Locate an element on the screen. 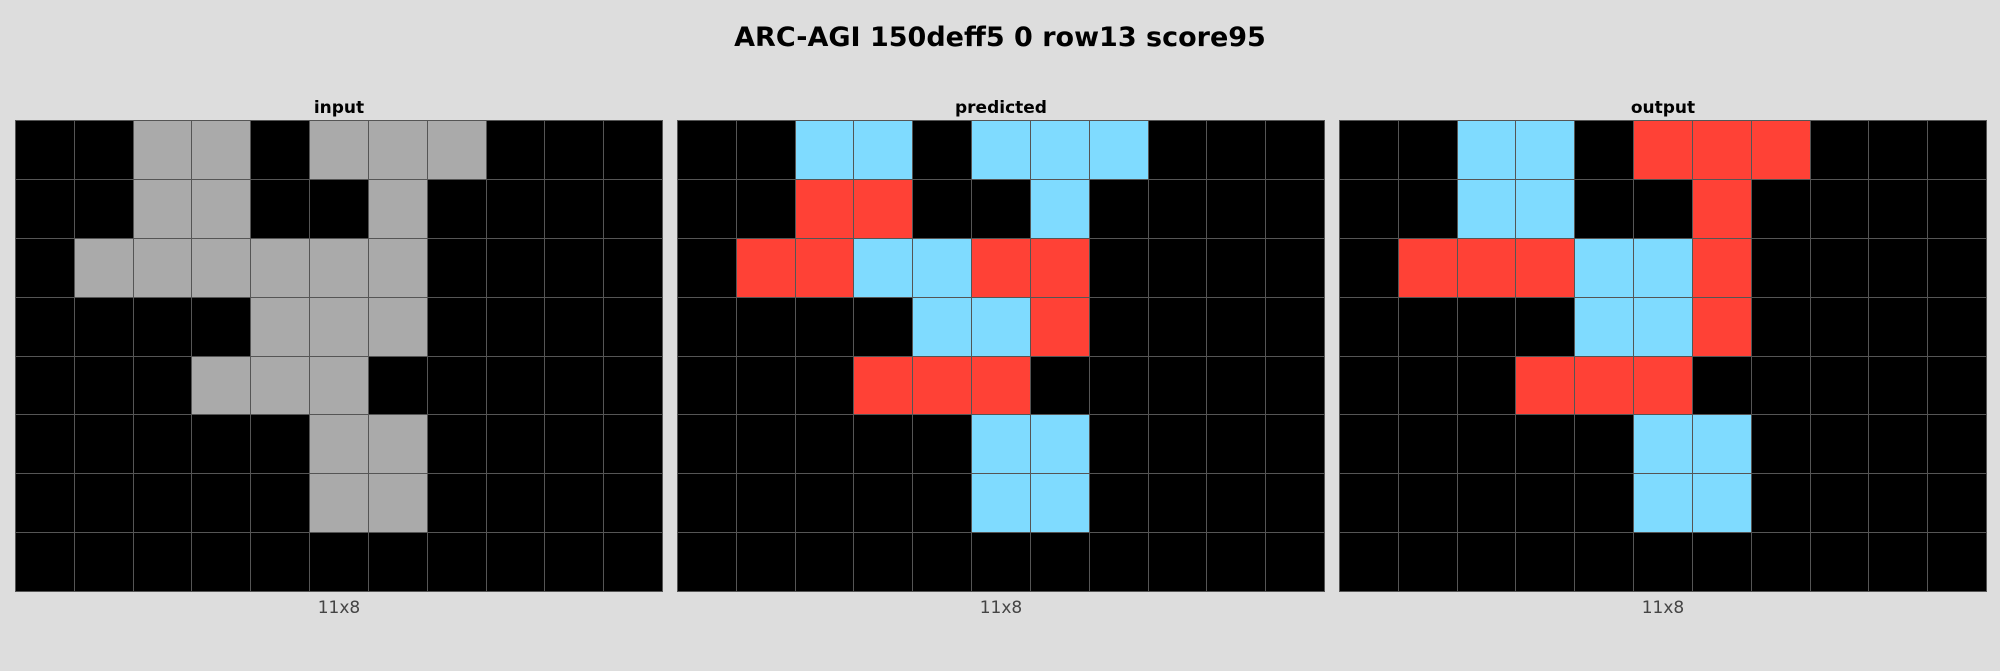 This screenshot has width=2000, height=671. grid-dimensions: 11x8 is located at coordinates (339, 608).